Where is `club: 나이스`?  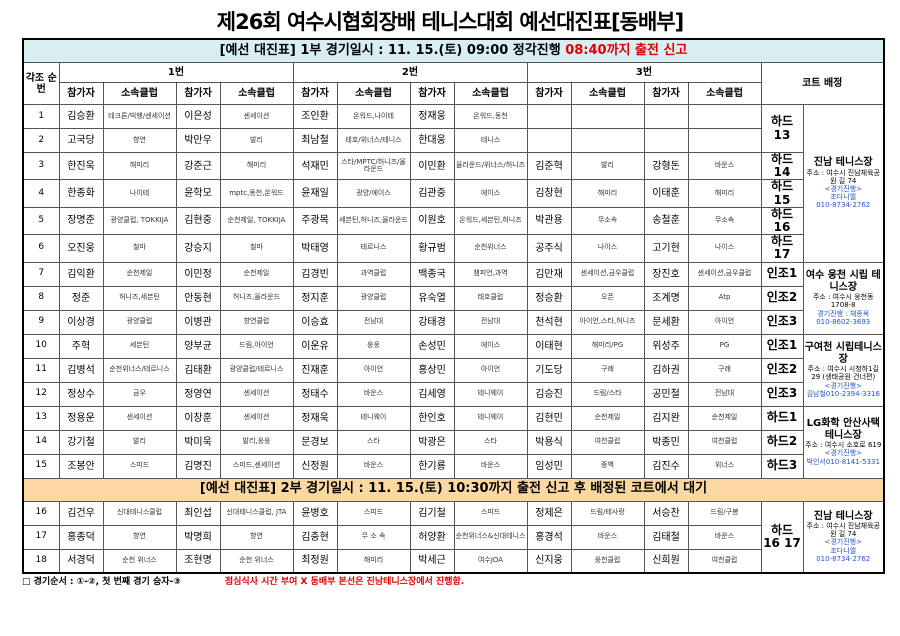
club: 나이스 is located at coordinates (724, 248).